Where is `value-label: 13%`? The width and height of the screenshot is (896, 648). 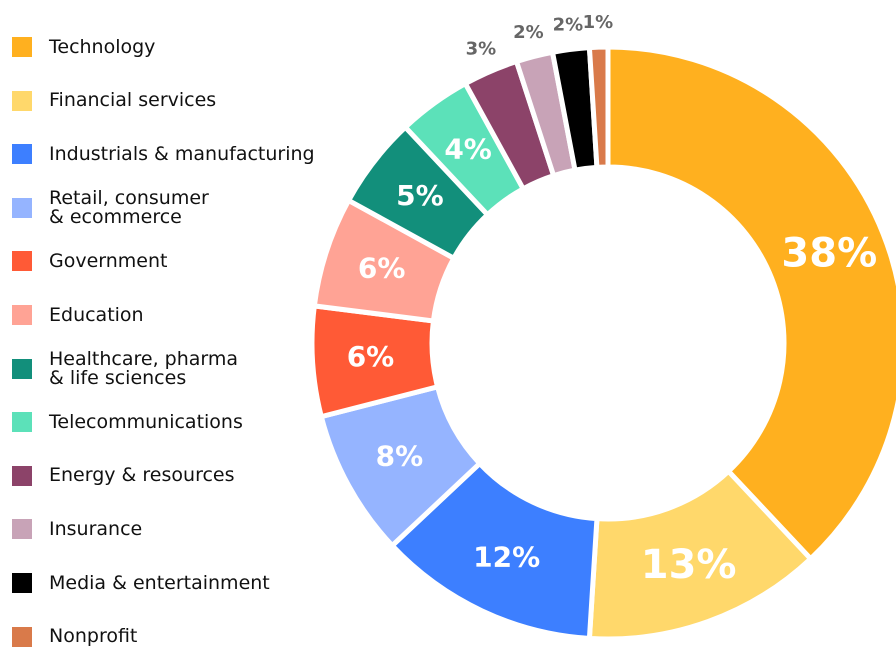
value-label: 13% is located at coordinates (689, 565).